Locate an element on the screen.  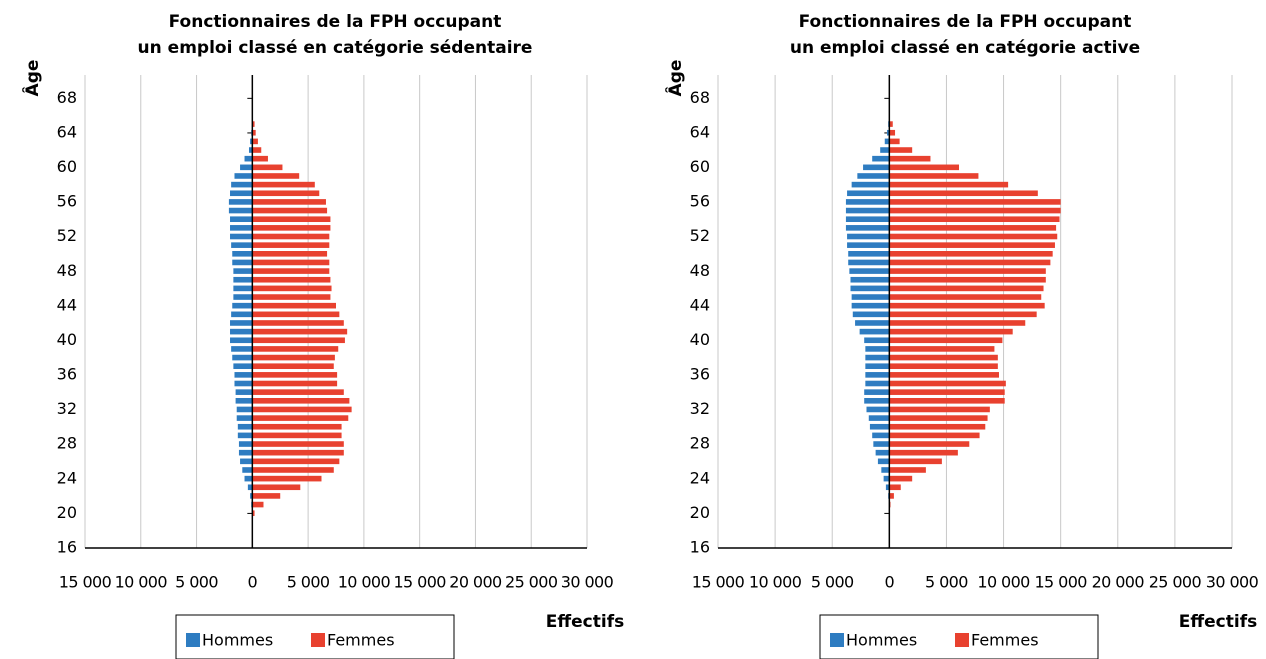
legend-label: Hommes is located at coordinates (881, 640).